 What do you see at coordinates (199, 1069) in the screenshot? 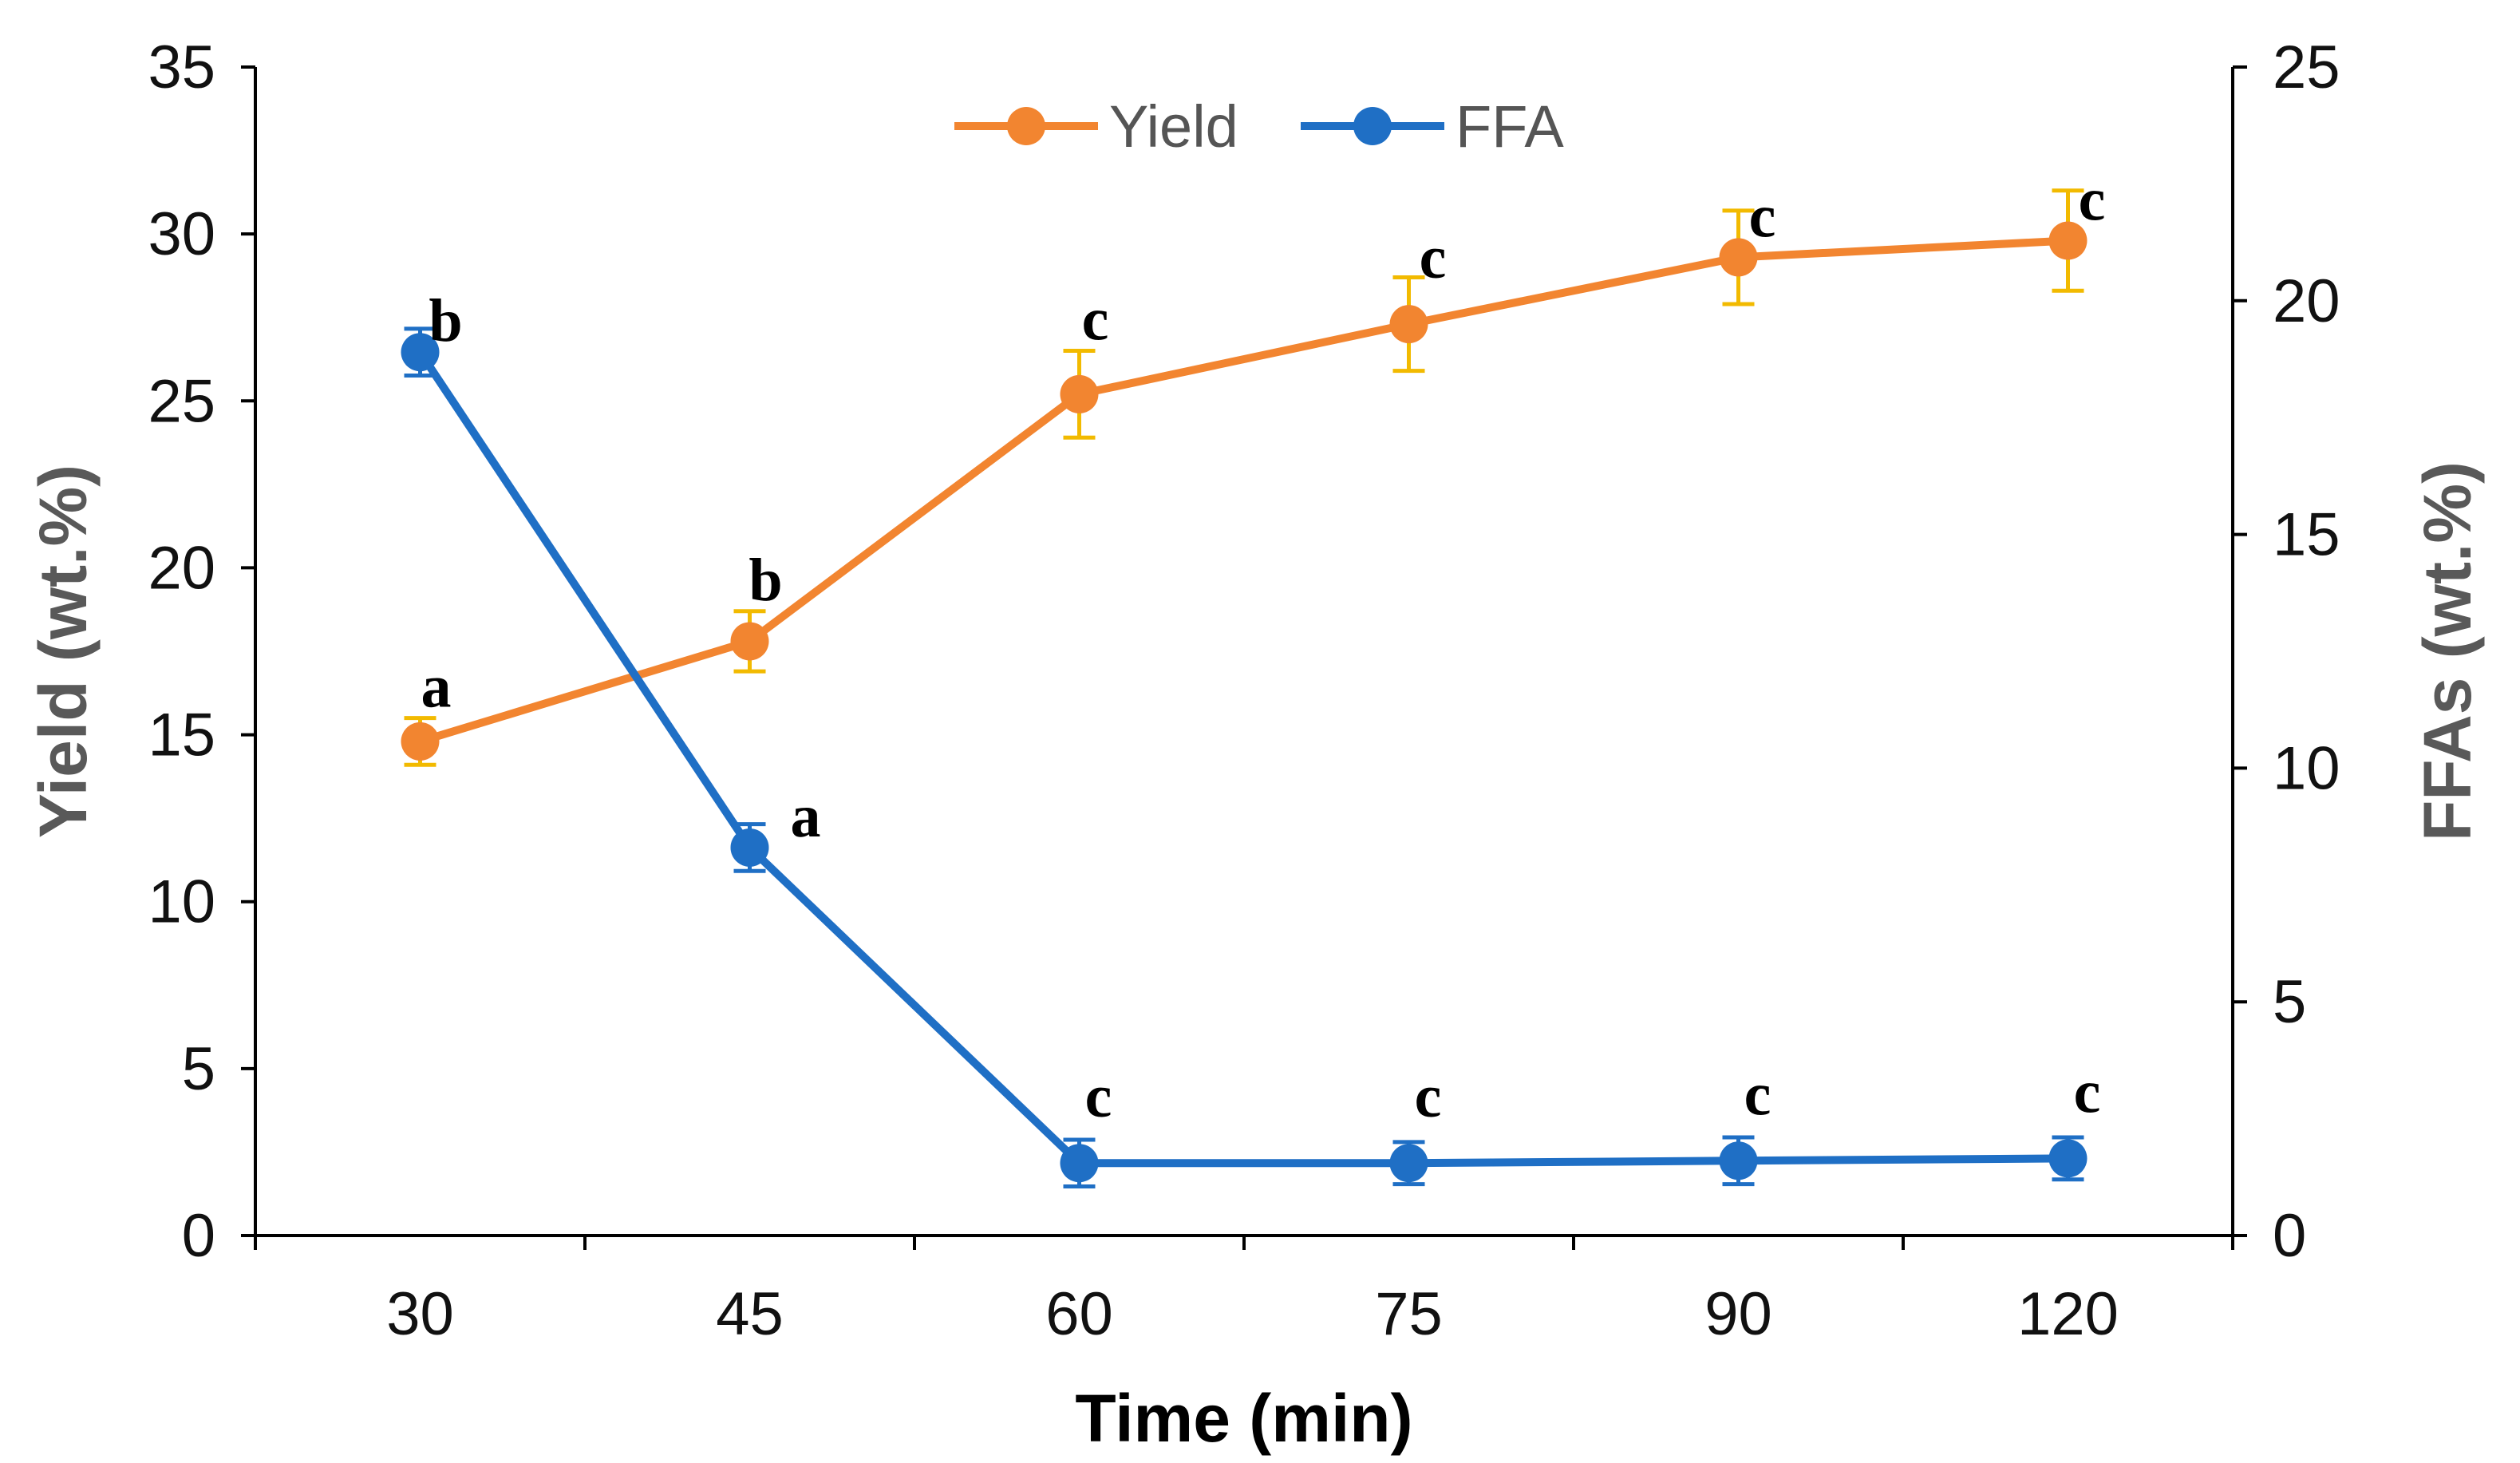
I see `y-left-tick-label: 5` at bounding box center [199, 1069].